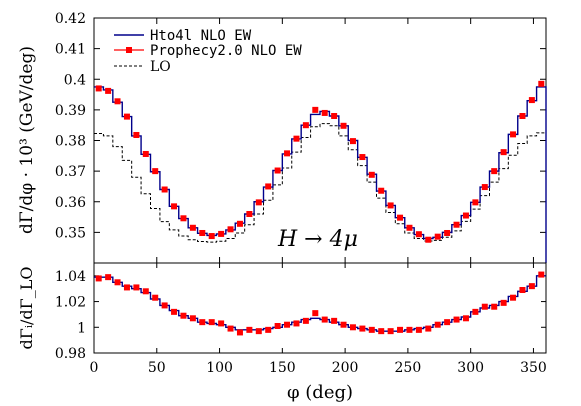 The image size is (581, 406). What do you see at coordinates (70, 50) in the screenshot?
I see `y-tick-label: 0.41` at bounding box center [70, 50].